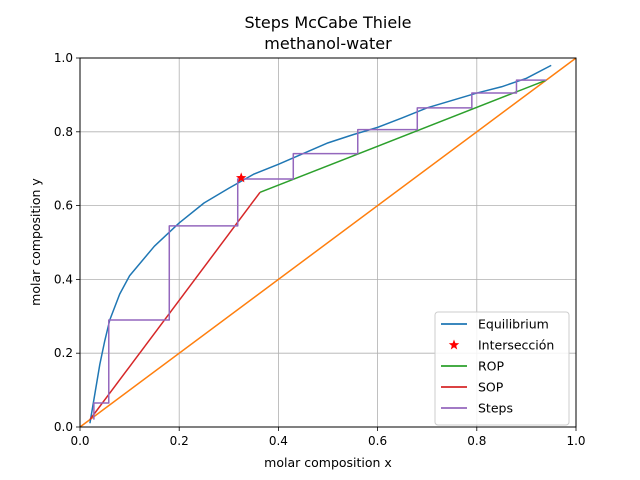  Describe the element at coordinates (476, 441) in the screenshot. I see `x-tick-label: 0.8` at that location.